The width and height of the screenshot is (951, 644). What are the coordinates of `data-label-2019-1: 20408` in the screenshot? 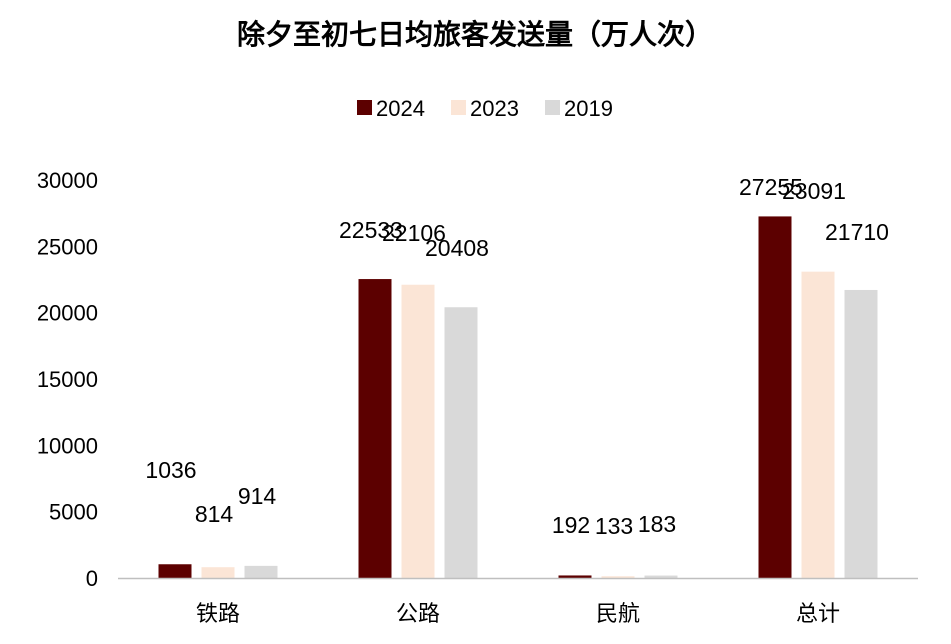 It's located at (457, 248).